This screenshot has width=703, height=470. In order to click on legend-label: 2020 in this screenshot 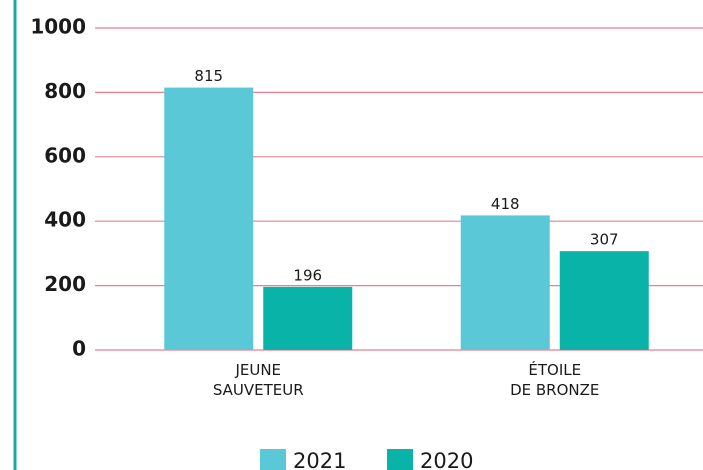, I will do `click(446, 459)`.